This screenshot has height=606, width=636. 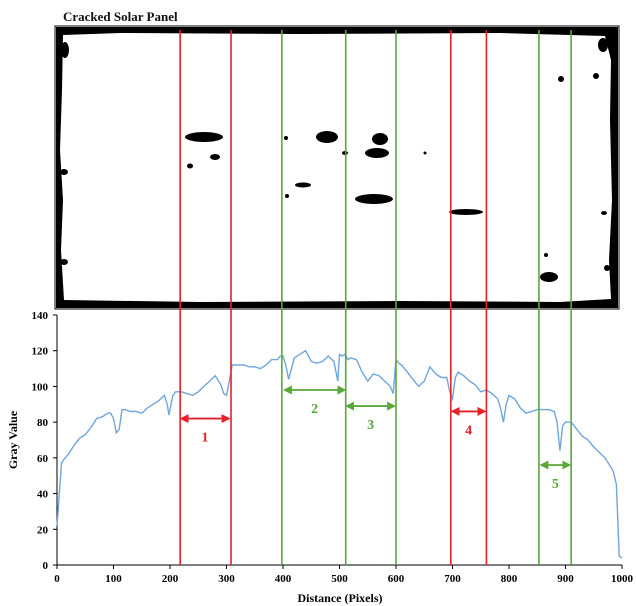 I want to click on x-tick-labels: 0 100 200 300 400 500 600 700 800 900 1000, so click(x=344, y=575).